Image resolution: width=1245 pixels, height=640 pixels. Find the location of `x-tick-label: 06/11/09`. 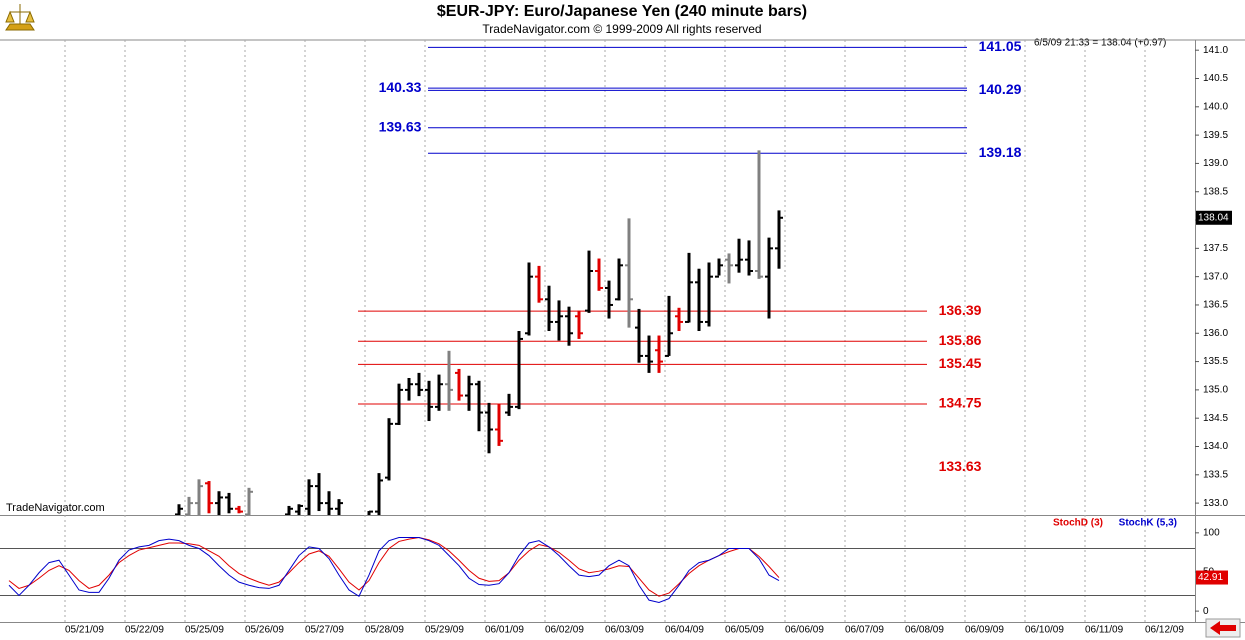

x-tick-label: 06/11/09 is located at coordinates (1104, 630).